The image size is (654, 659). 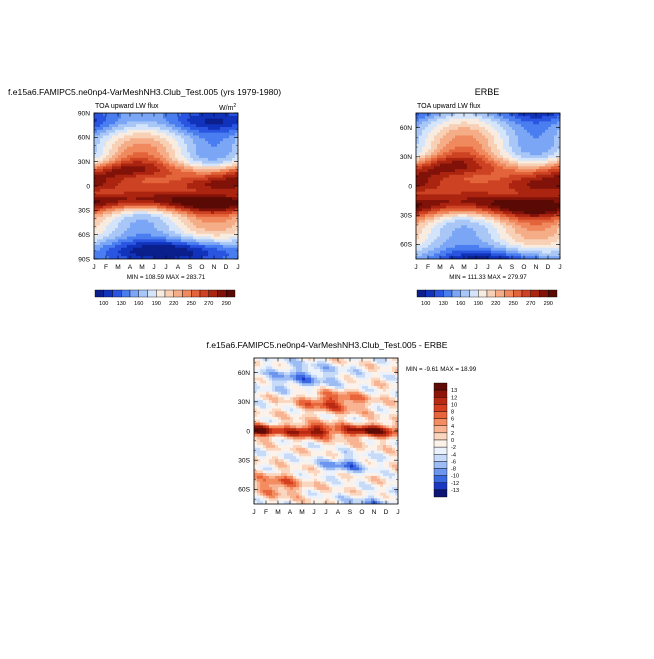 I want to click on panel-erbe-title: ERBE, so click(x=487, y=92).